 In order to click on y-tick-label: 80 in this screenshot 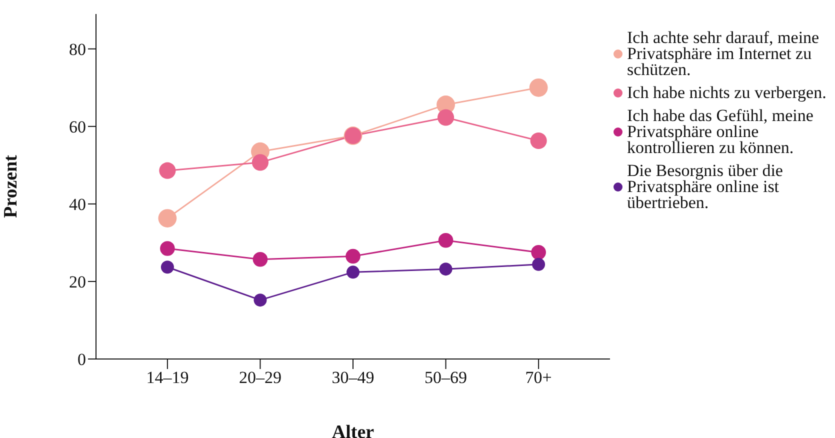, I will do `click(77, 49)`.